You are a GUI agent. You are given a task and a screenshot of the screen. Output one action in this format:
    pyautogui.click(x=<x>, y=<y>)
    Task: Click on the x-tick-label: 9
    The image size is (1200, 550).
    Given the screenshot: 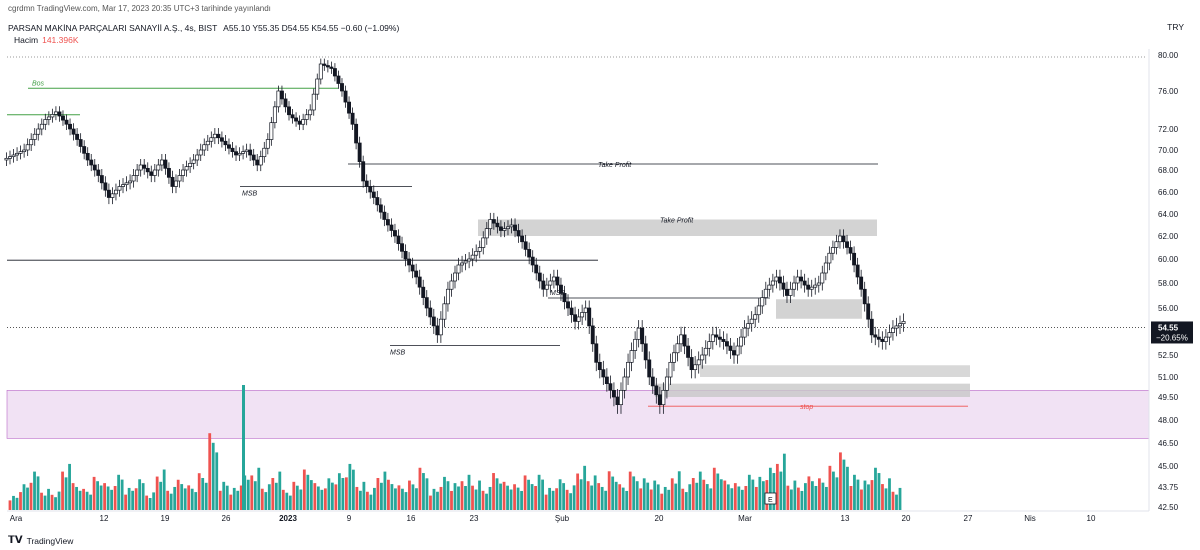 What is the action you would take?
    pyautogui.click(x=349, y=518)
    